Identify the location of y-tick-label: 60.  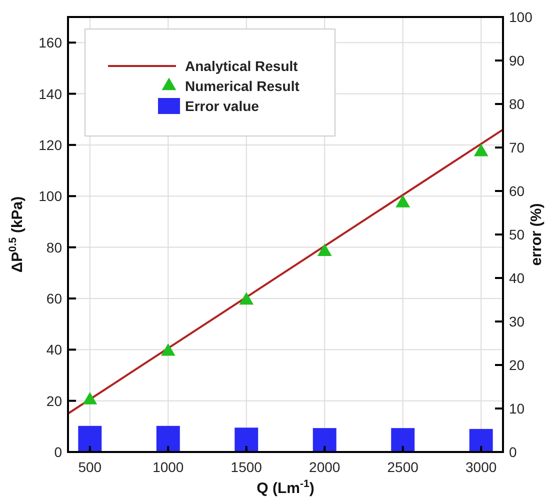
(54, 298).